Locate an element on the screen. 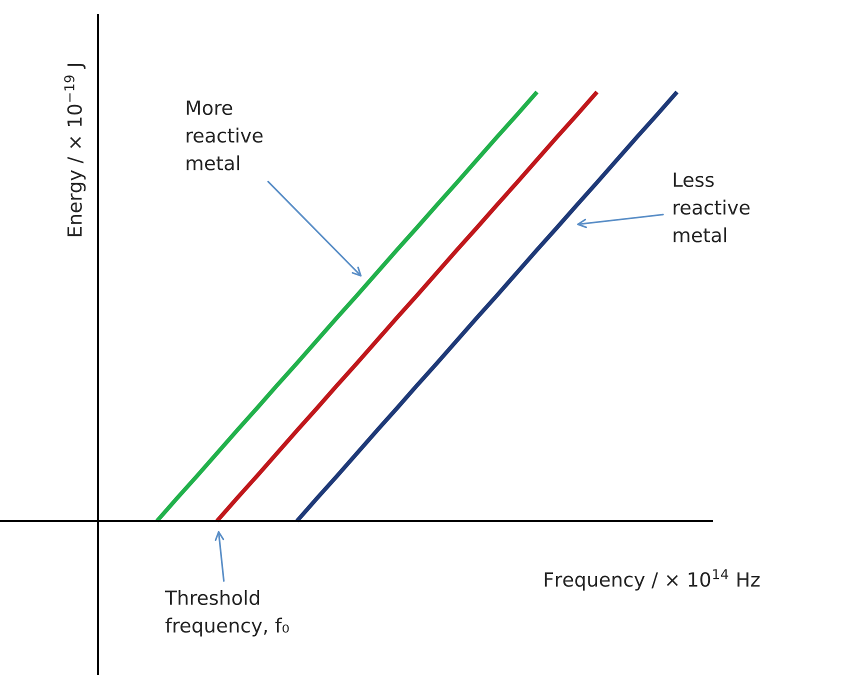 The image size is (843, 675). x-axis-title: Frequency / × 10$^{14}$ Hz is located at coordinates (652, 580).